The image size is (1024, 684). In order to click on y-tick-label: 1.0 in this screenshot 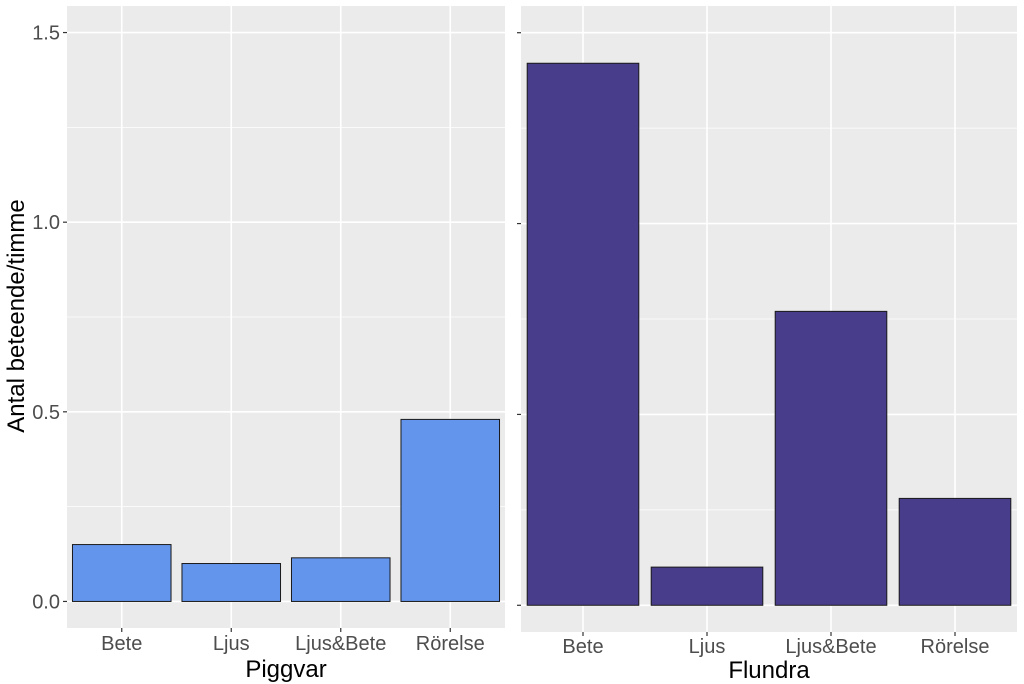, I will do `click(46, 223)`.